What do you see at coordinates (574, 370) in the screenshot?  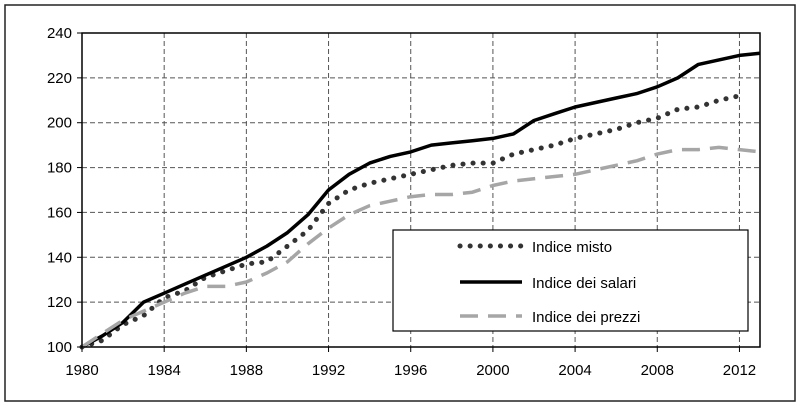 I see `x-tick-label: 2004` at bounding box center [574, 370].